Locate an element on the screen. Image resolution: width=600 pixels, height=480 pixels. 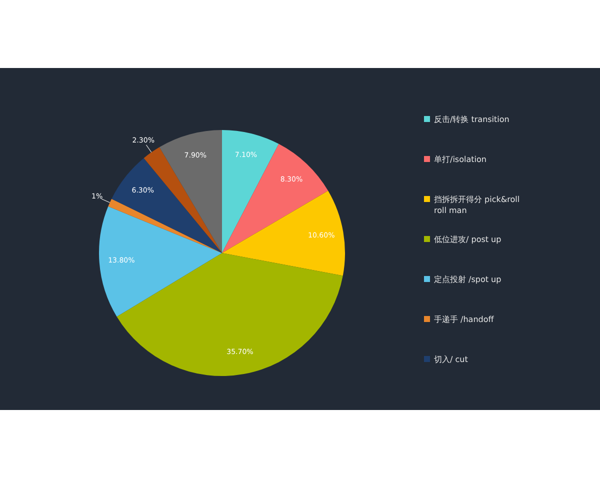
legend-label: 低位进攻/ post up is located at coordinates (468, 239).